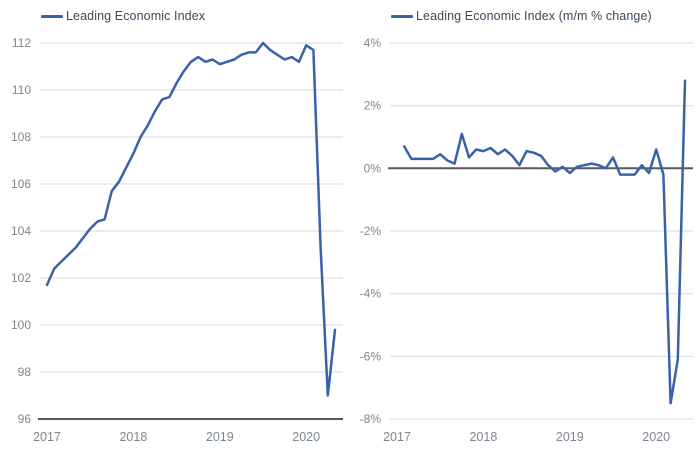  What do you see at coordinates (25, 419) in the screenshot?
I see `svg-text: 96` at bounding box center [25, 419].